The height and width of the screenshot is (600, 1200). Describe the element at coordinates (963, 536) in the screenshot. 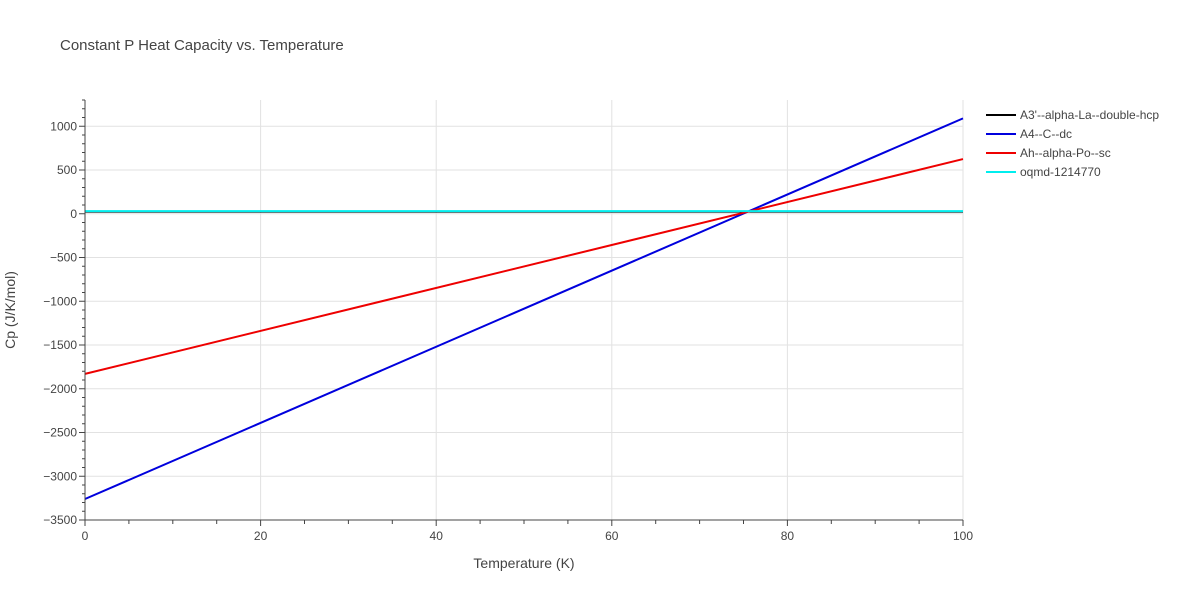

I see `x-tick-label: 100` at that location.